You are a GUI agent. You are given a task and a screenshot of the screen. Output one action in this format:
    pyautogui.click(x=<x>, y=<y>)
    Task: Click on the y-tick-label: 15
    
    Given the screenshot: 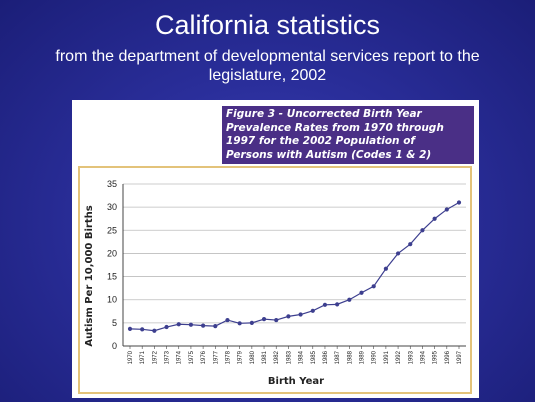 What is the action you would take?
    pyautogui.click(x=112, y=277)
    